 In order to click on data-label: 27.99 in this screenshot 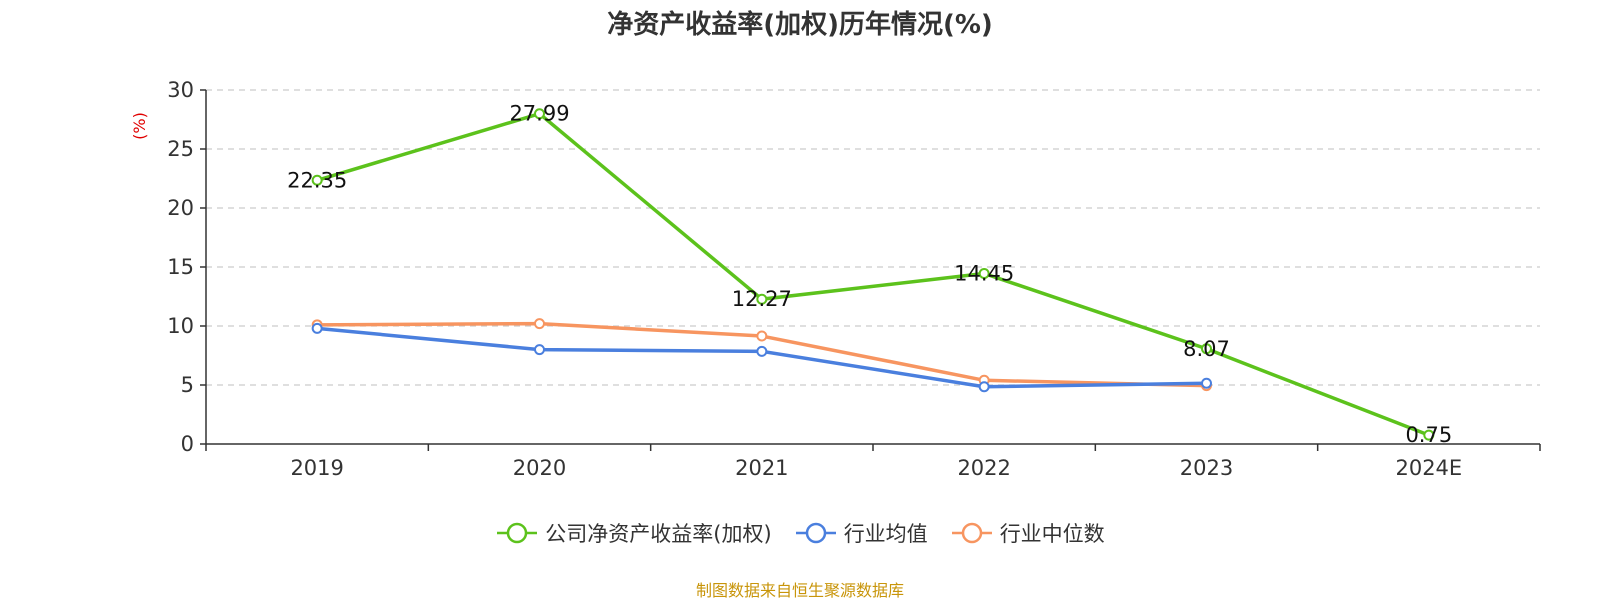, I will do `click(539, 114)`.